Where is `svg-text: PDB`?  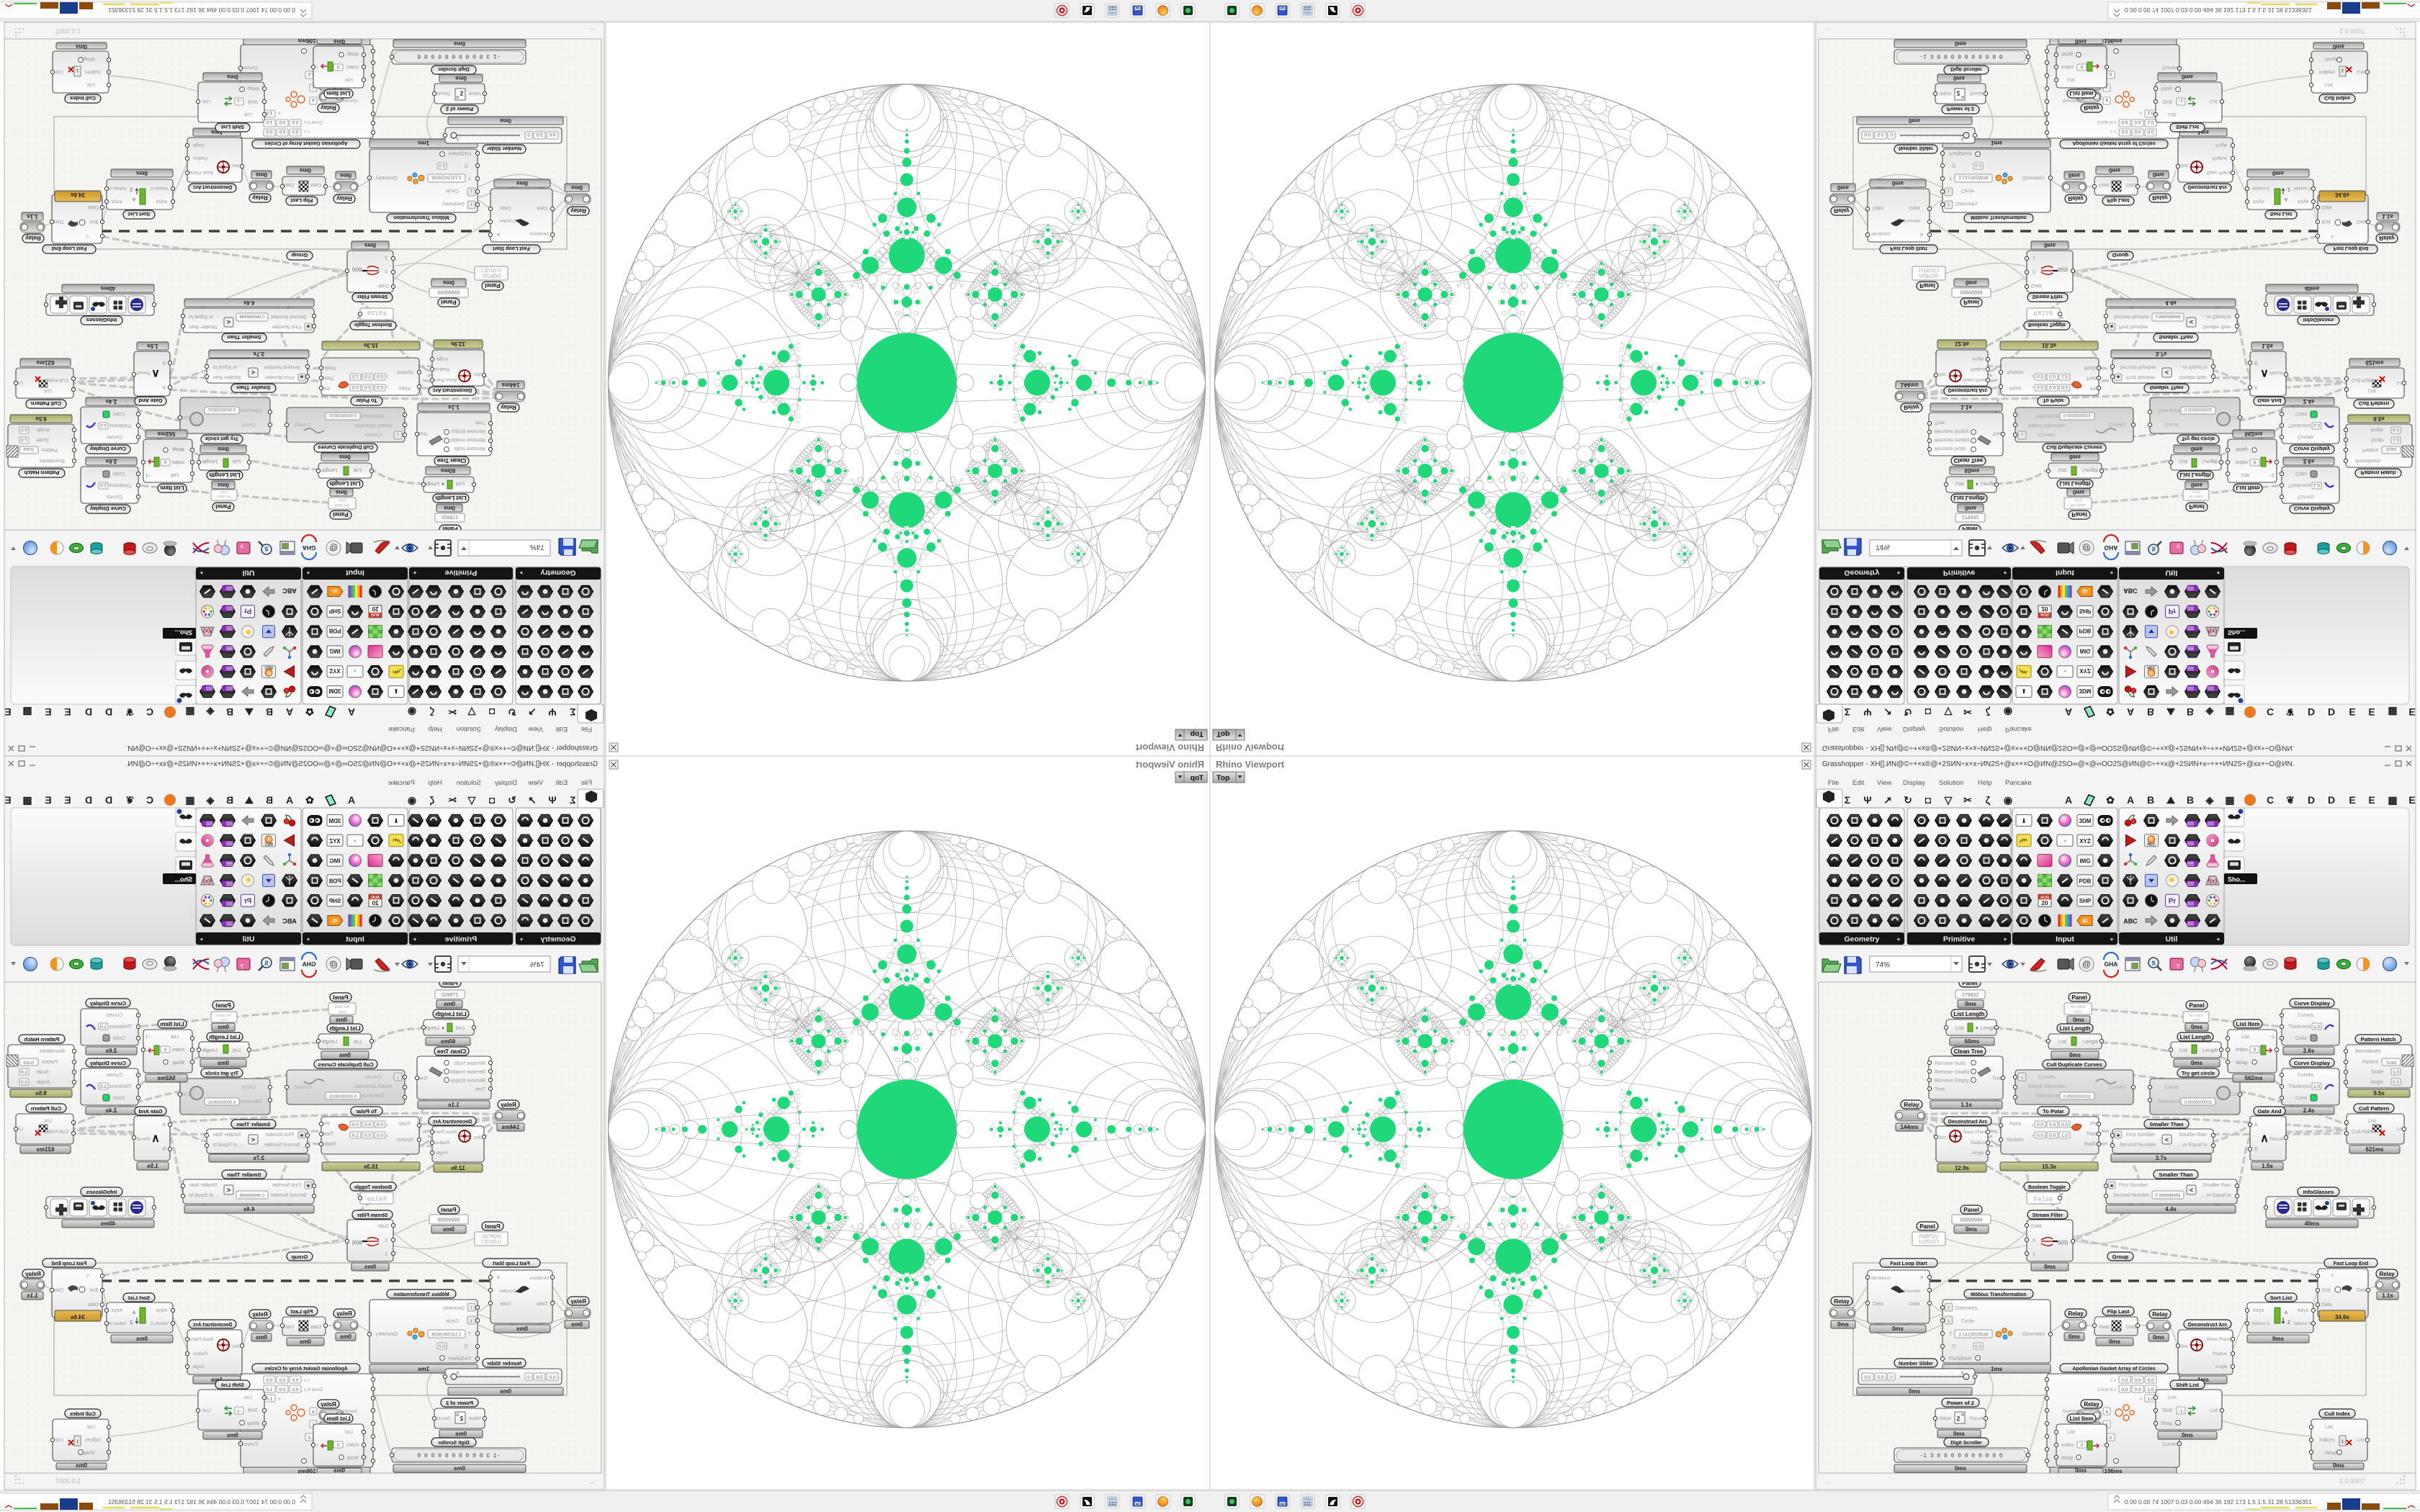 svg-text: PDB is located at coordinates (2085, 881).